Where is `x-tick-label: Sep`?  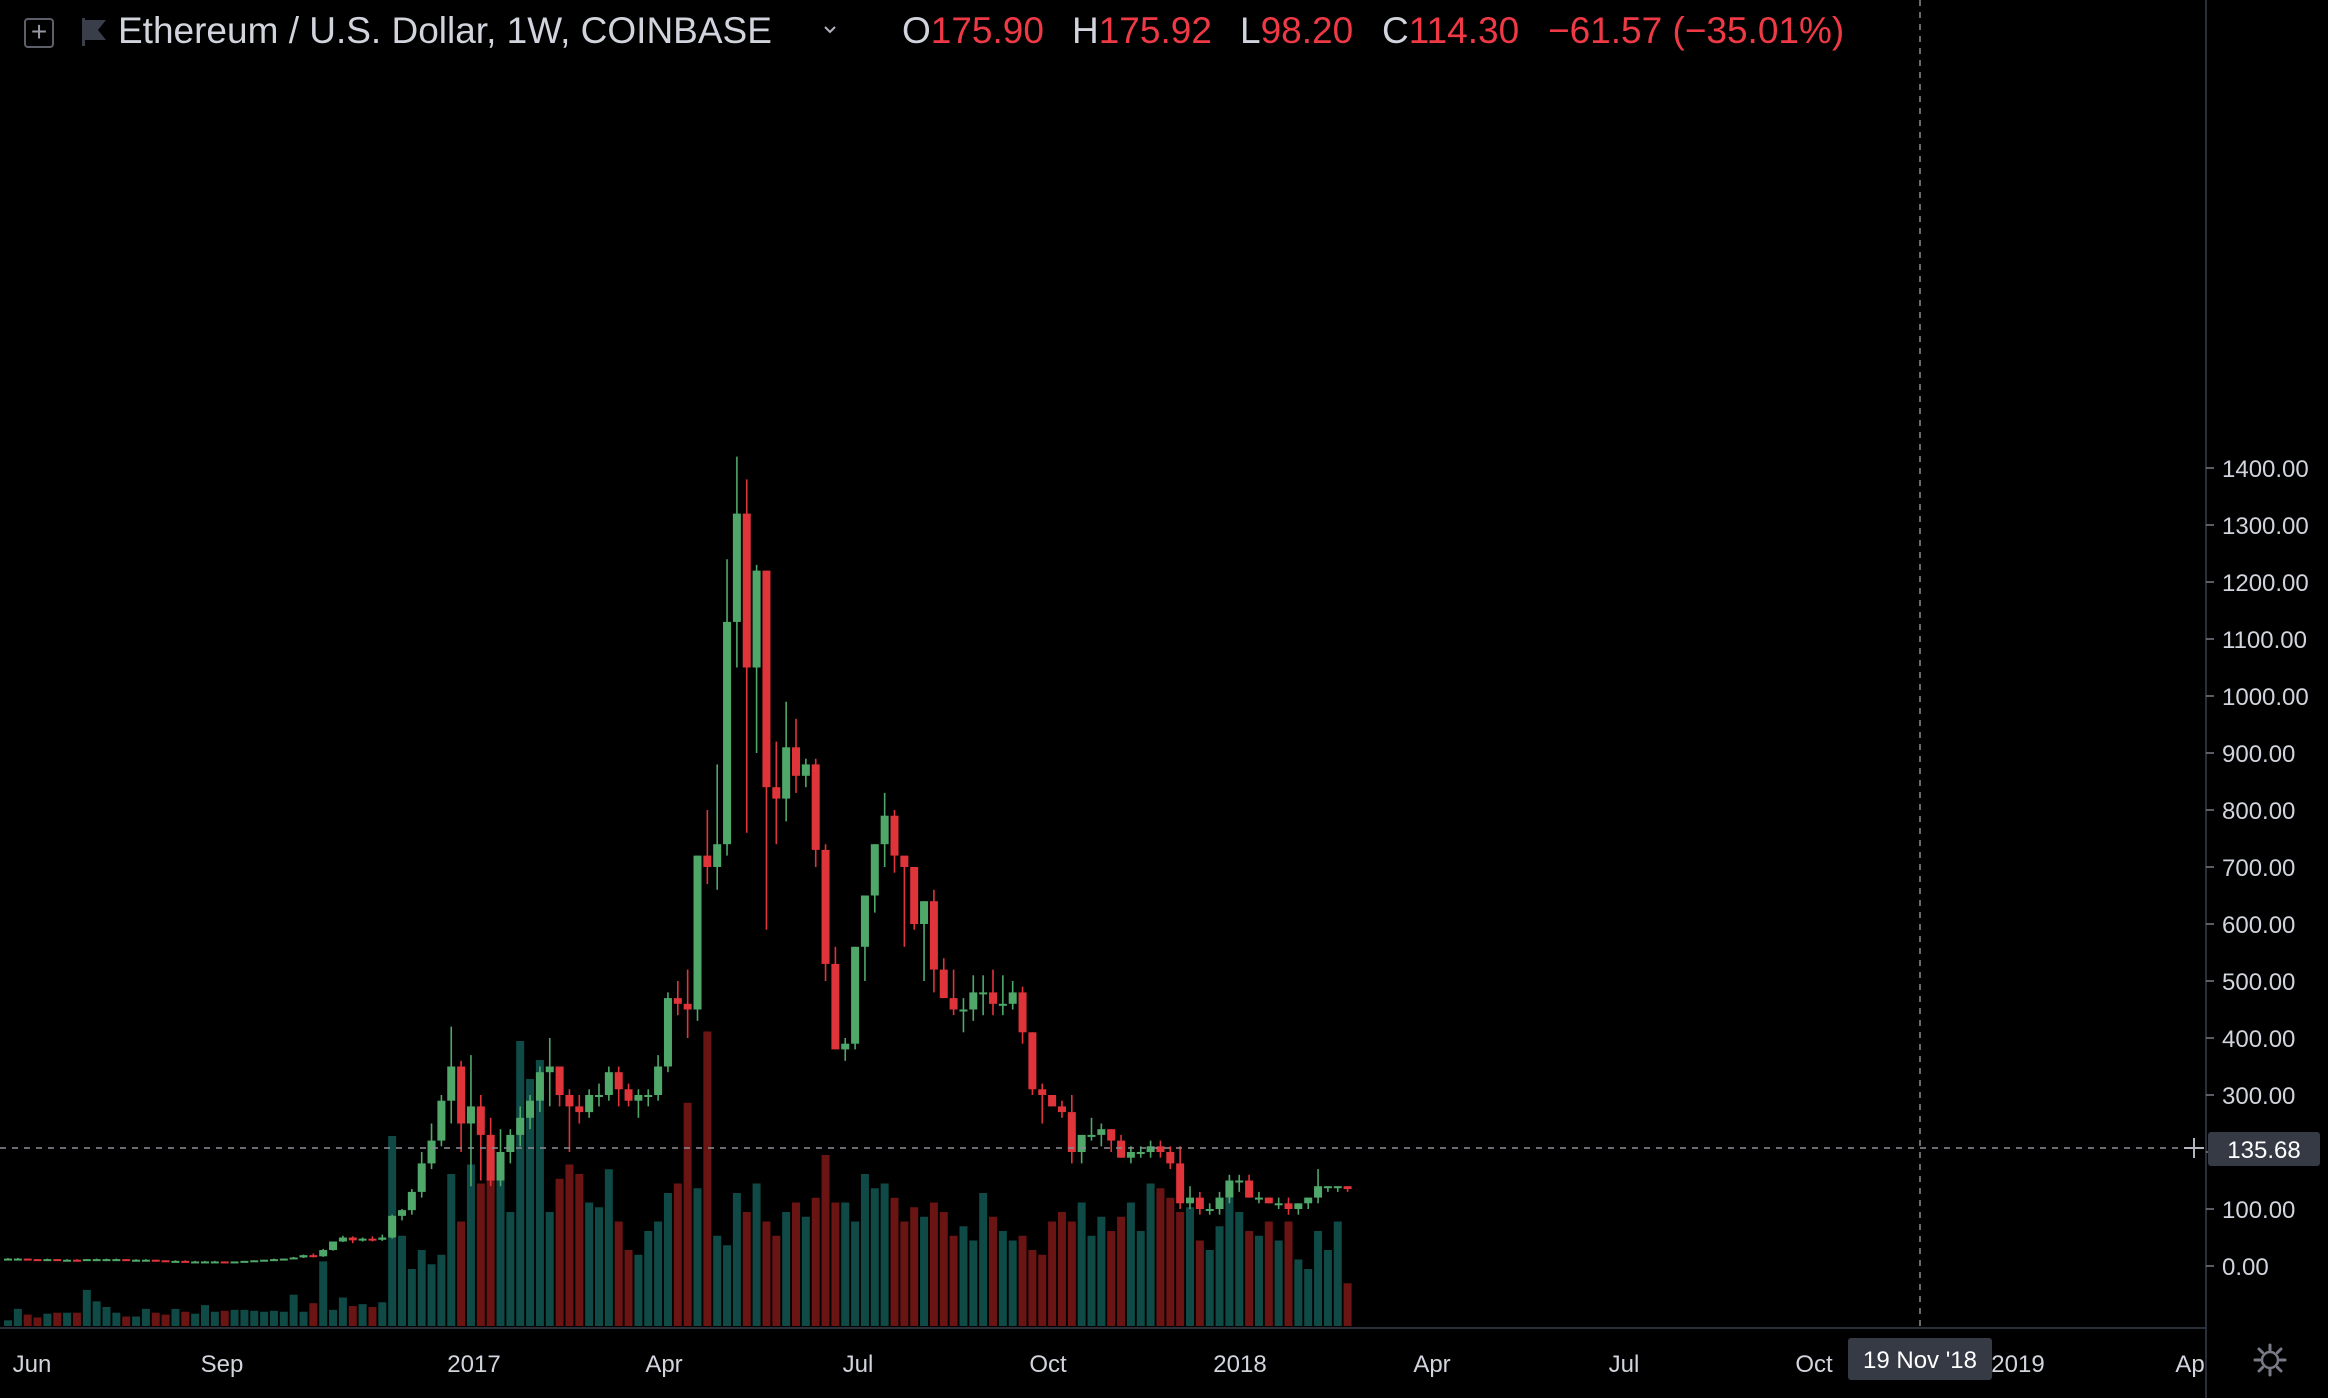 x-tick-label: Sep is located at coordinates (222, 1364).